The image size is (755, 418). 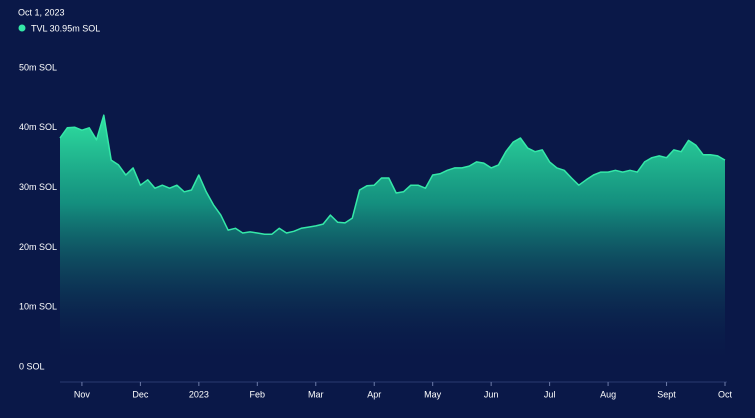 I want to click on y-tick-label: 20m SOL, so click(x=38, y=247).